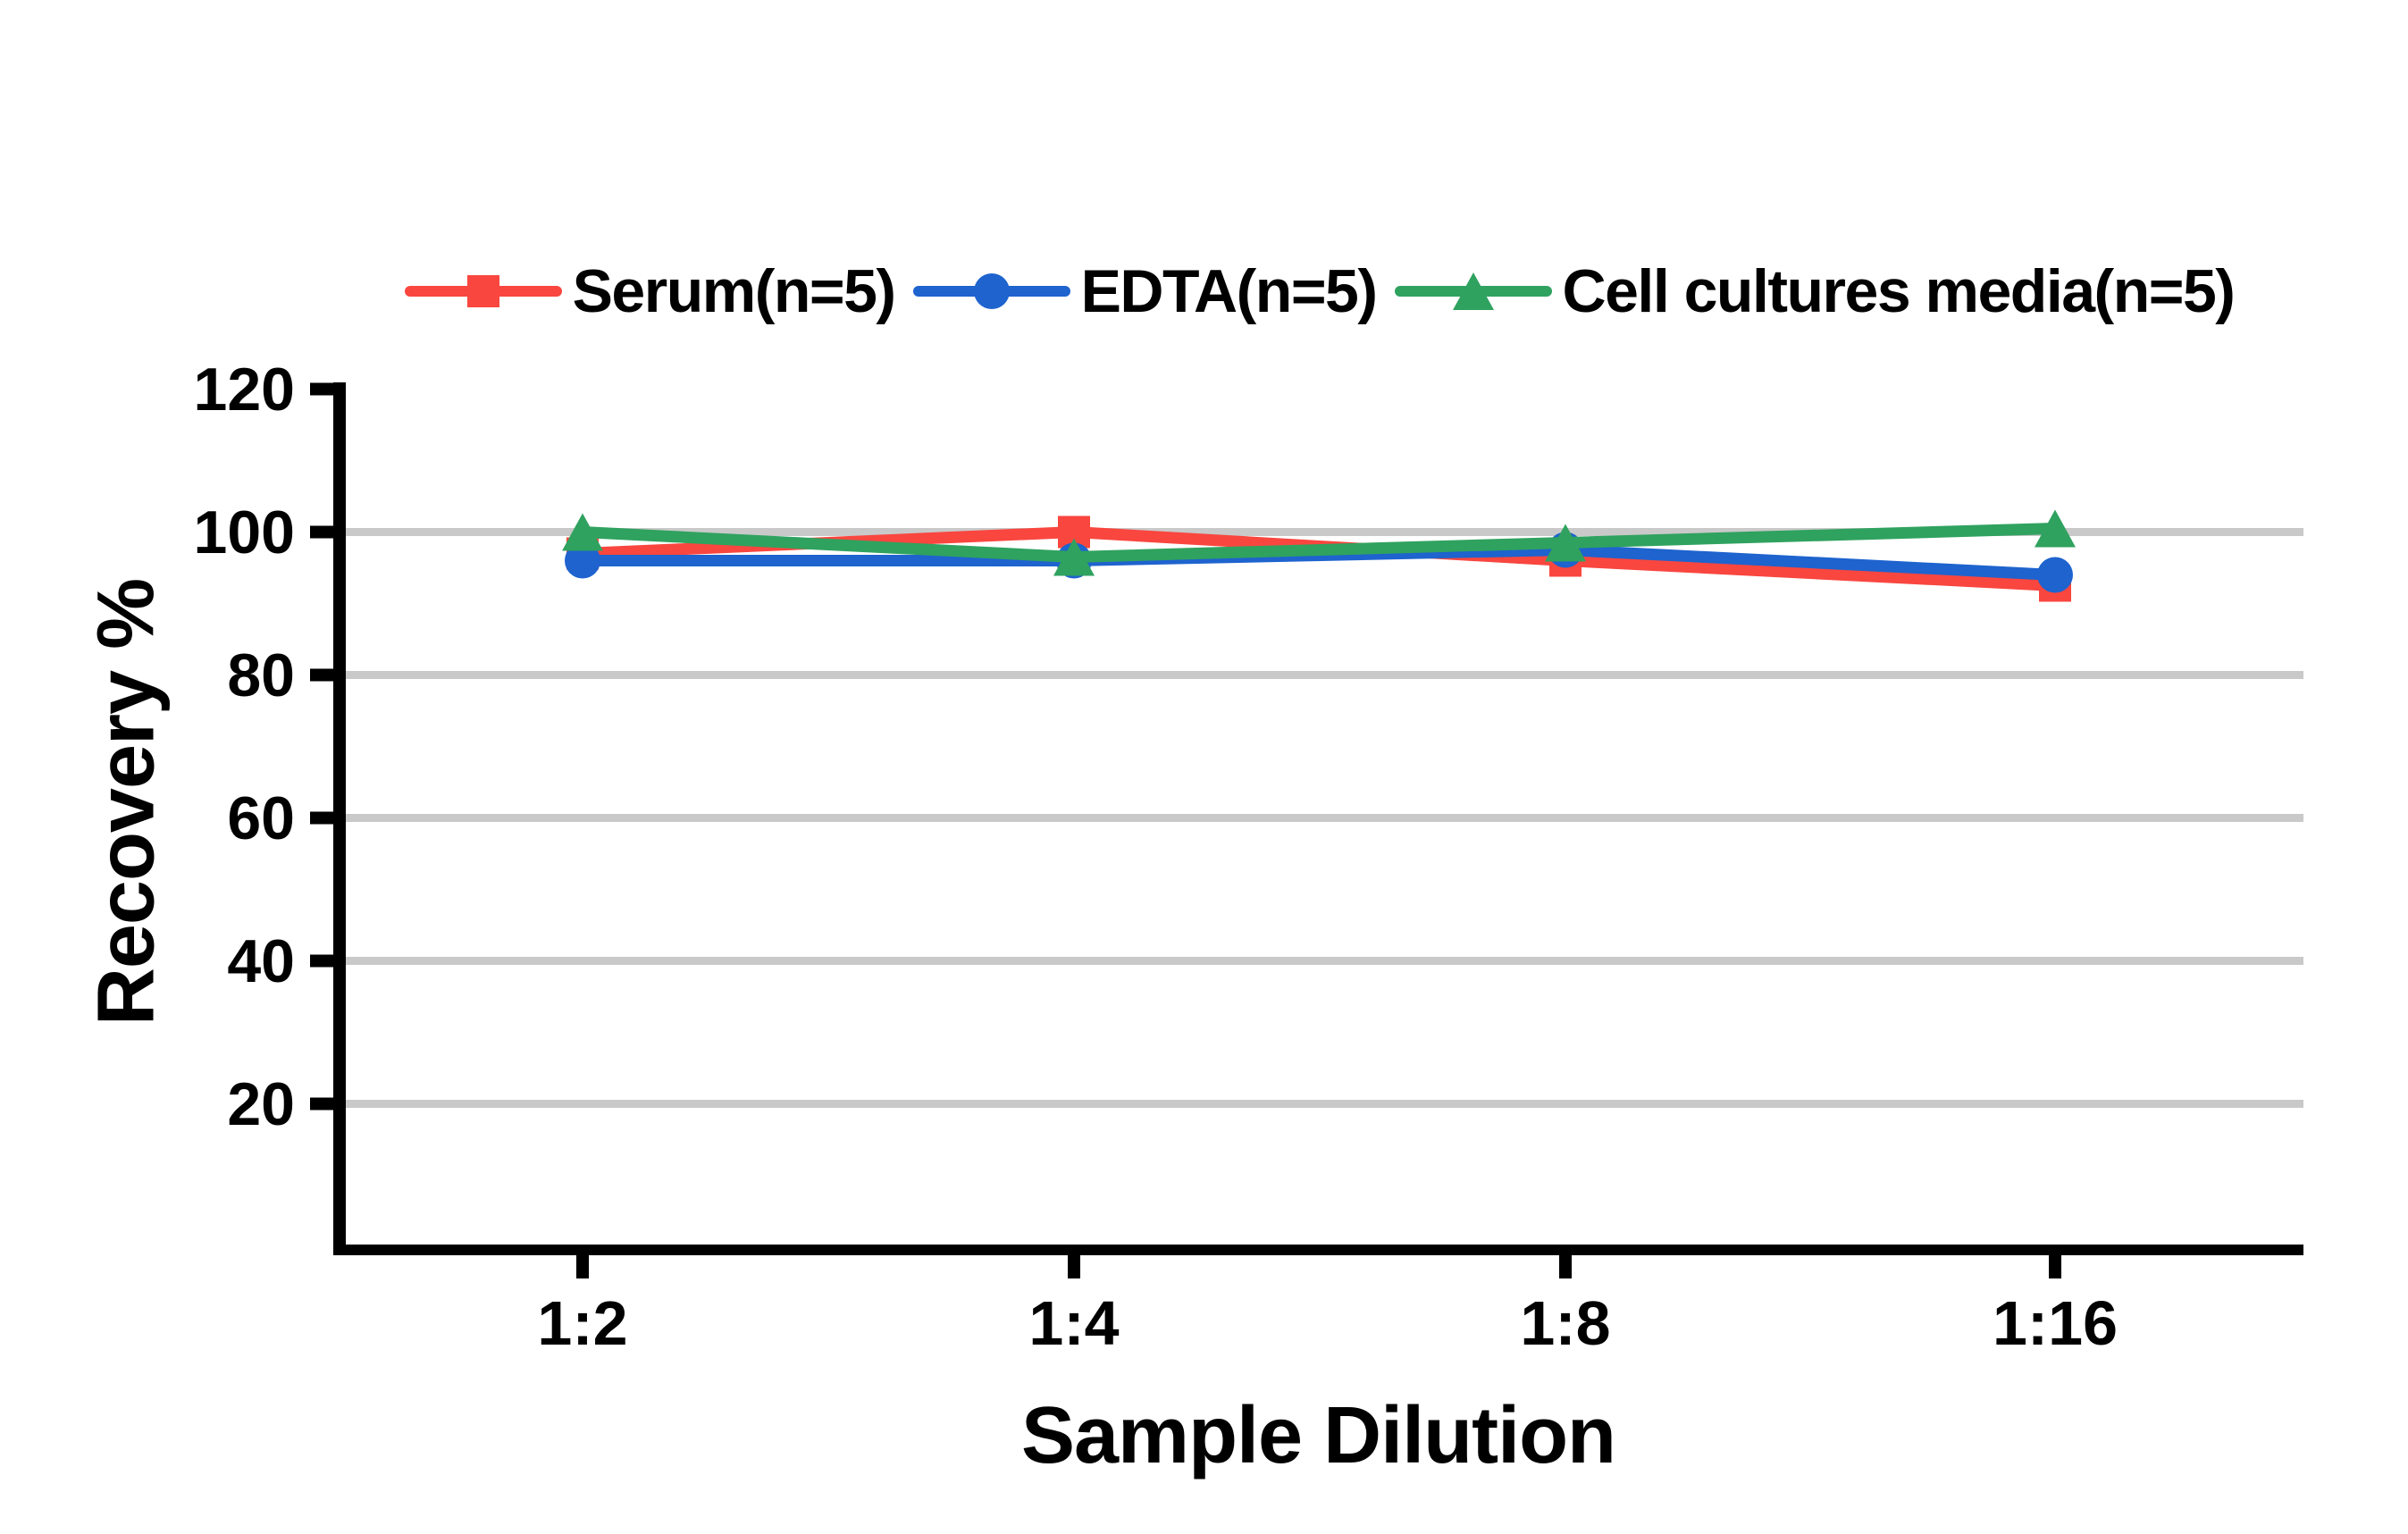 This screenshot has width=2408, height=1534. Describe the element at coordinates (1229, 291) in the screenshot. I see `legend-label-edta: EDTA(n=5)` at that location.